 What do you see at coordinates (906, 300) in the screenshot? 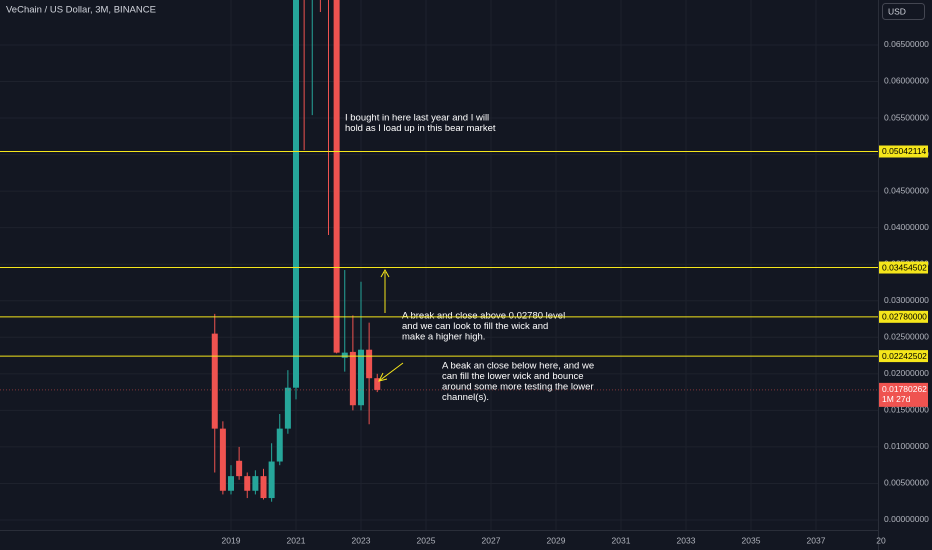
I see `y-tick-label: 0.03000000` at bounding box center [906, 300].